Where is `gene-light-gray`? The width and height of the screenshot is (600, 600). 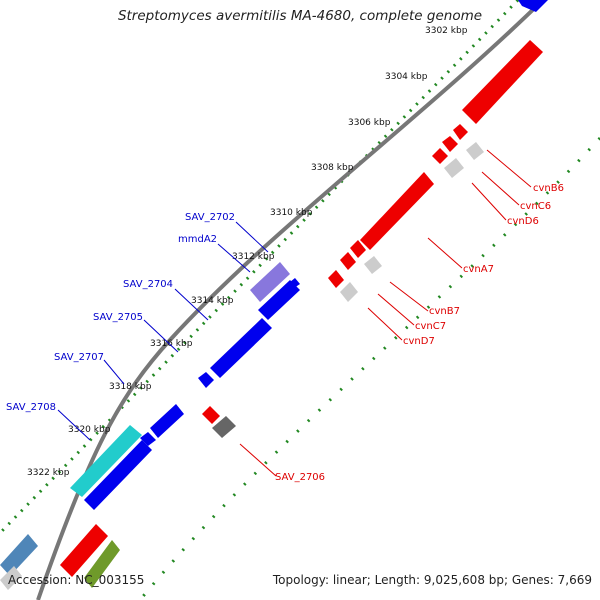 gene-light-gray is located at coordinates (11, 578).